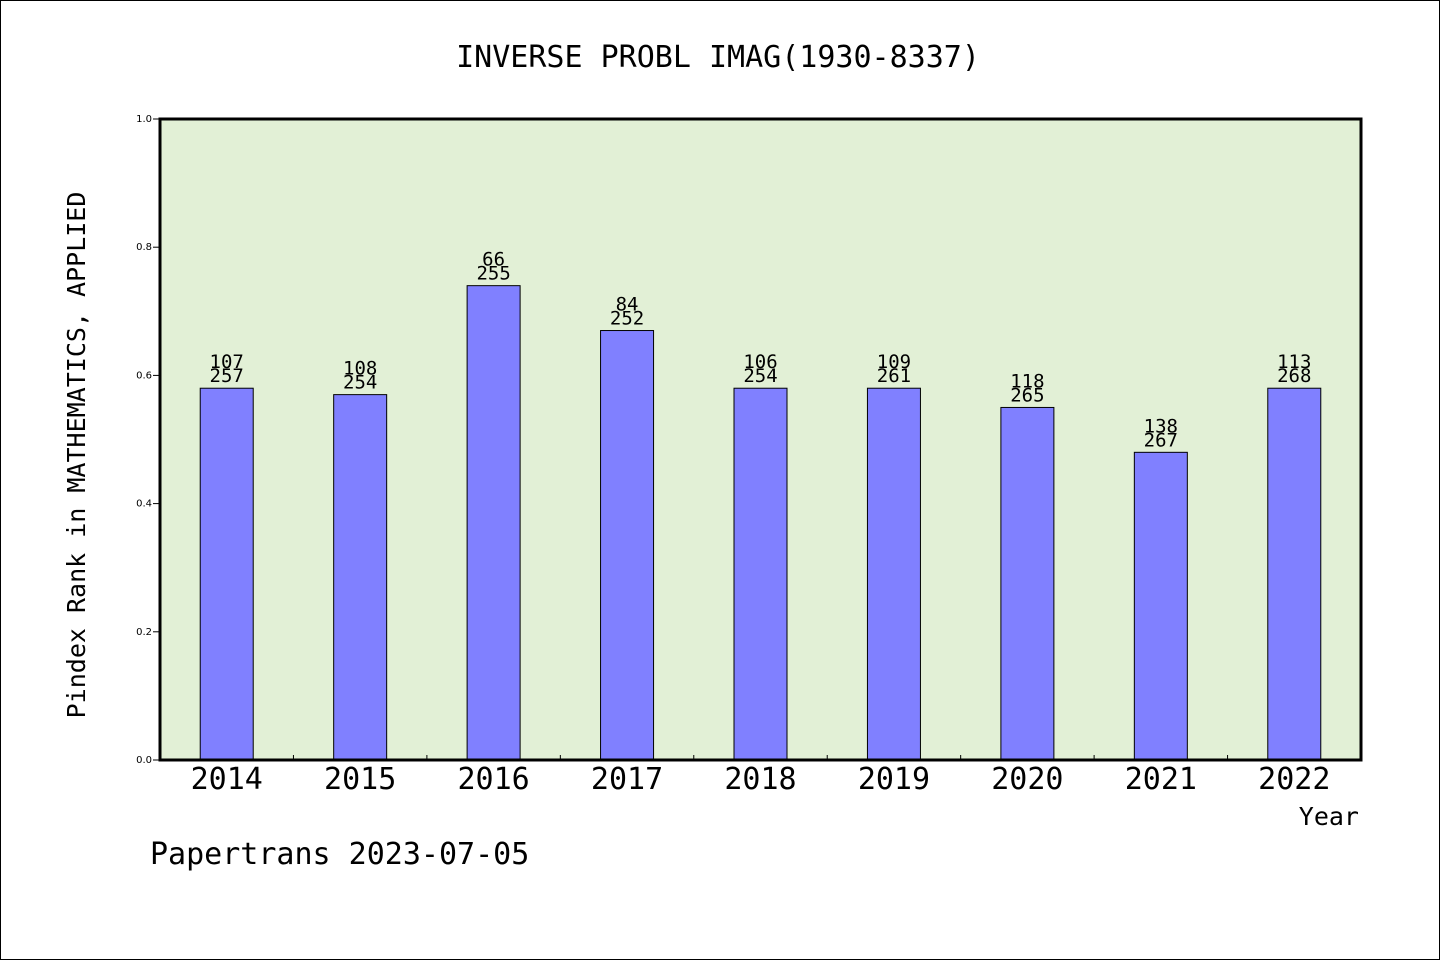 Image resolution: width=1440 pixels, height=960 pixels. I want to click on y-tick-label: 0.4, so click(144, 504).